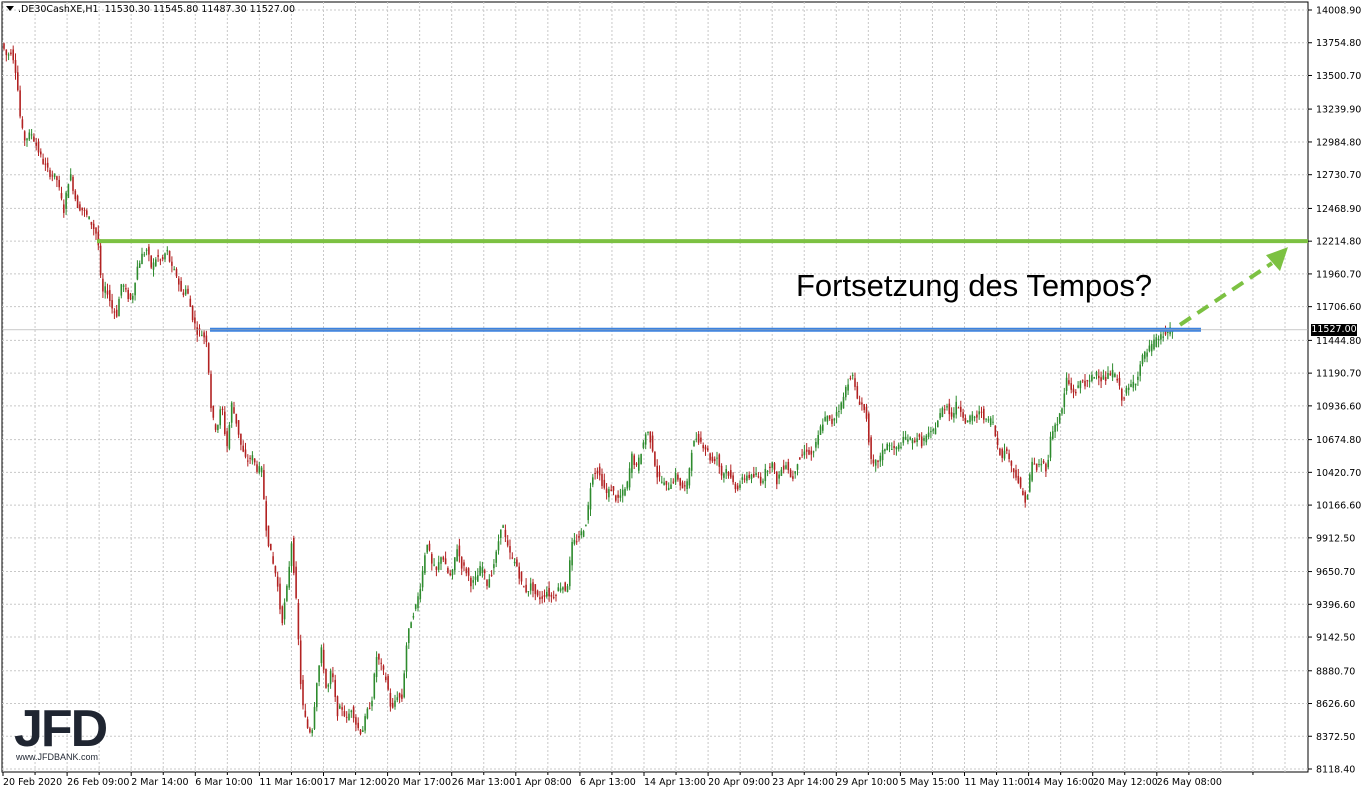 Image resolution: width=1361 pixels, height=793 pixels. I want to click on y-tick-label: 9912.50, so click(1335, 538).